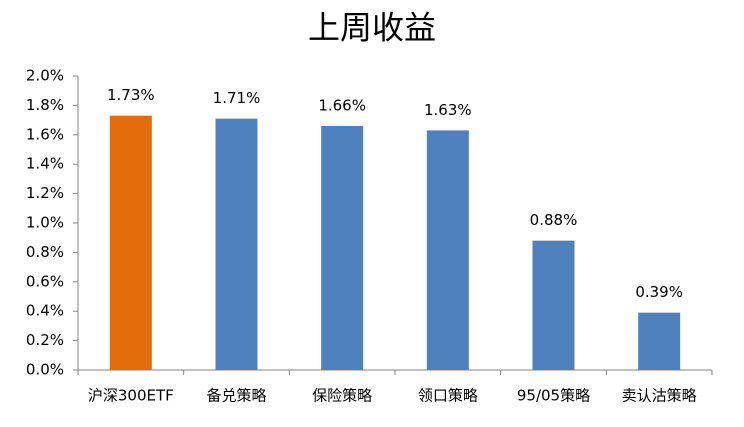 Image resolution: width=744 pixels, height=427 pixels. I want to click on y-tick-label: 1.0%, so click(45, 223).